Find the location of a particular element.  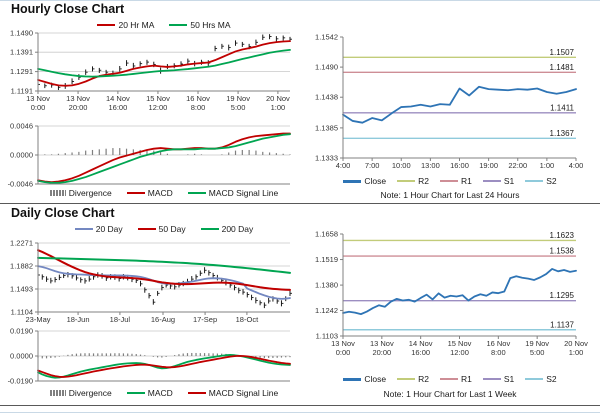

svg-text: 1.1367 is located at coordinates (562, 133).